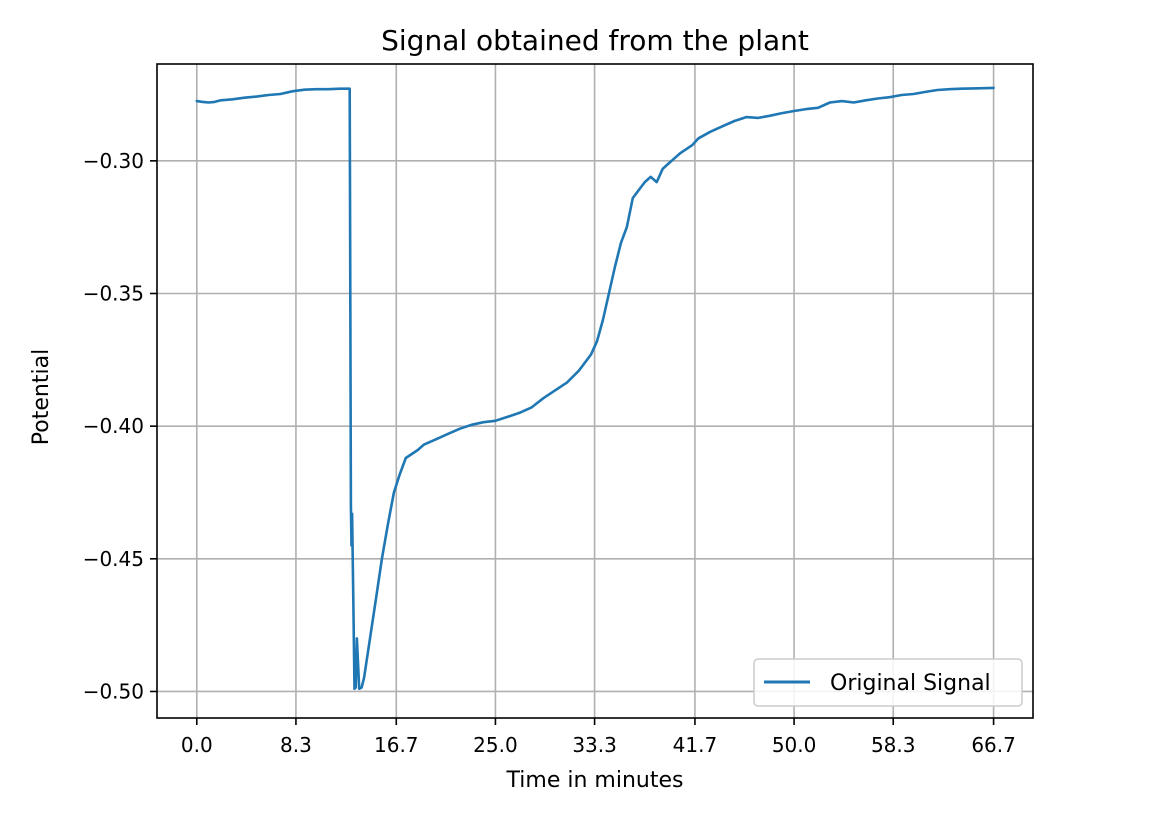  What do you see at coordinates (113, 691) in the screenshot?
I see `y-tick-label: −0.50` at bounding box center [113, 691].